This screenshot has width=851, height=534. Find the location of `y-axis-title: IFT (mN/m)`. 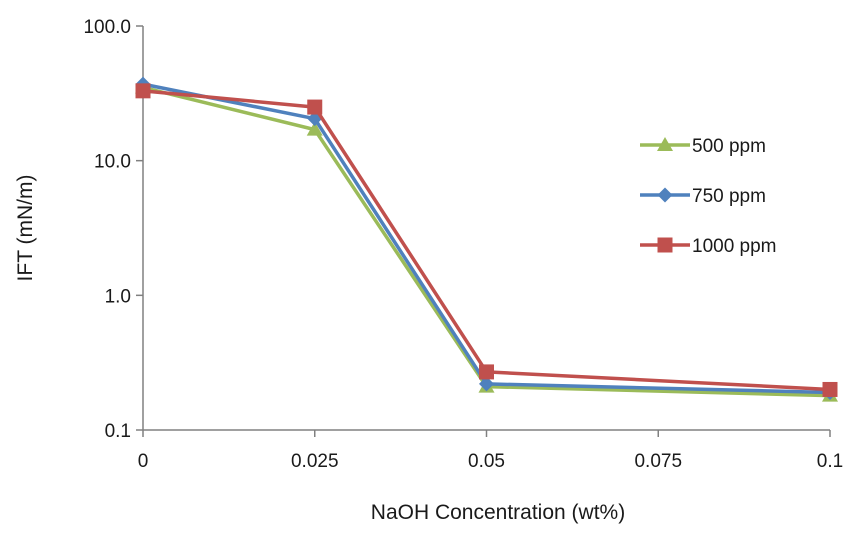

y-axis-title: IFT (mN/m) is located at coordinates (25, 228).